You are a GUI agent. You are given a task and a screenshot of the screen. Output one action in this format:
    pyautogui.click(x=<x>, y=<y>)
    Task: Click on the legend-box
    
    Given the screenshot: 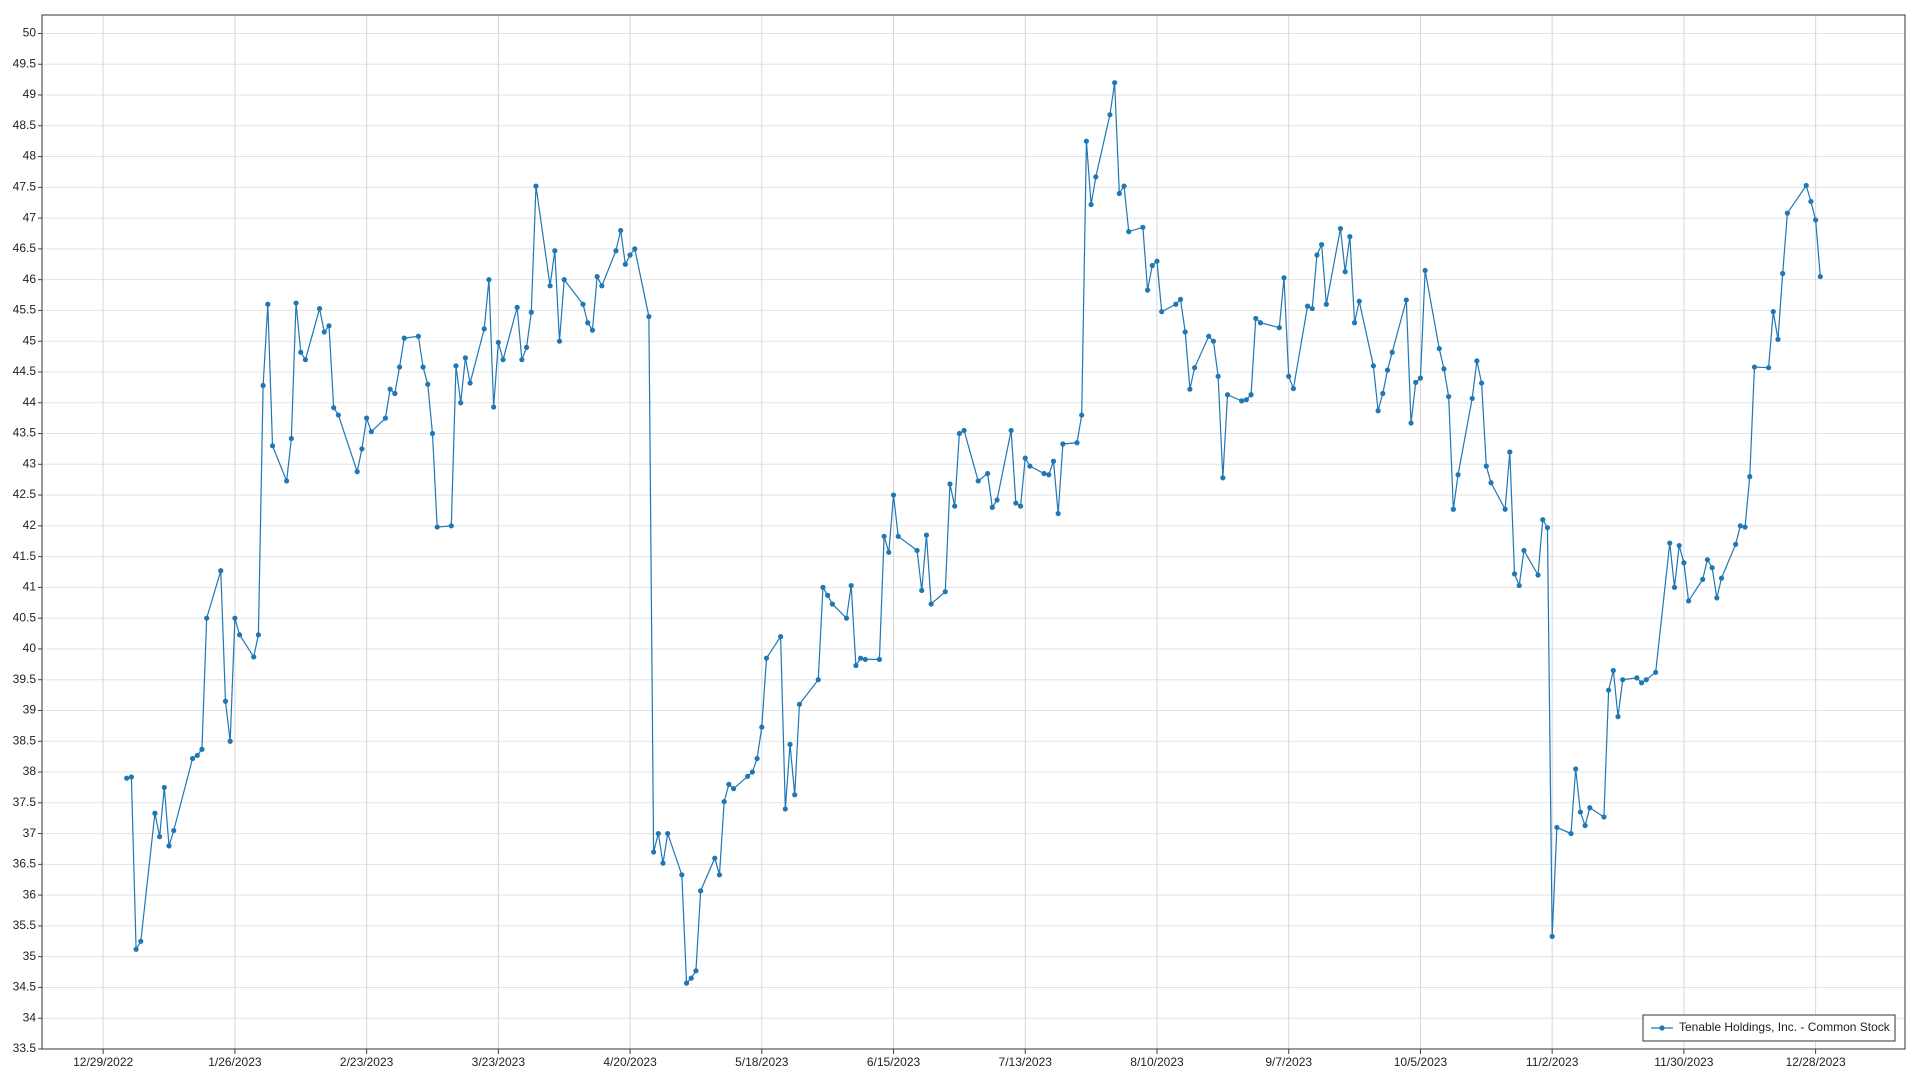 What is the action you would take?
    pyautogui.click(x=1769, y=1028)
    